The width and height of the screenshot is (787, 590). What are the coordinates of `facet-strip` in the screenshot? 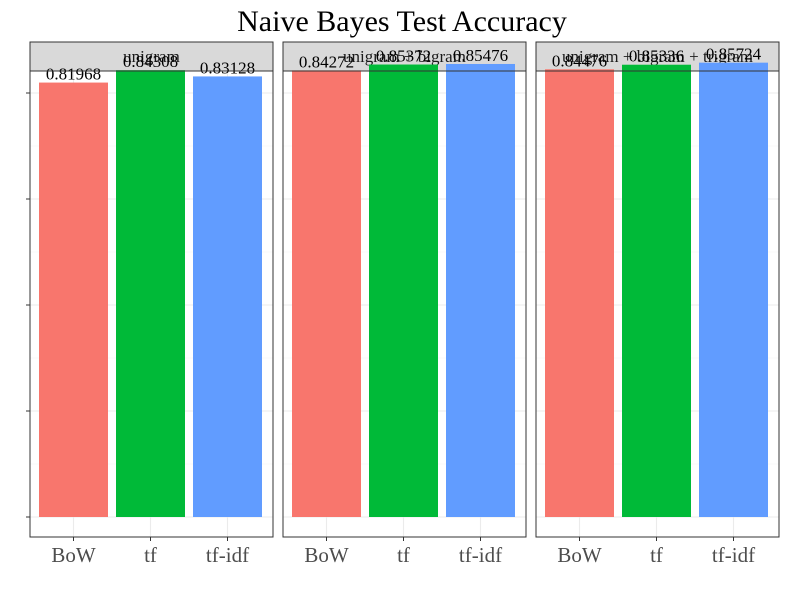 It's located at (151, 56).